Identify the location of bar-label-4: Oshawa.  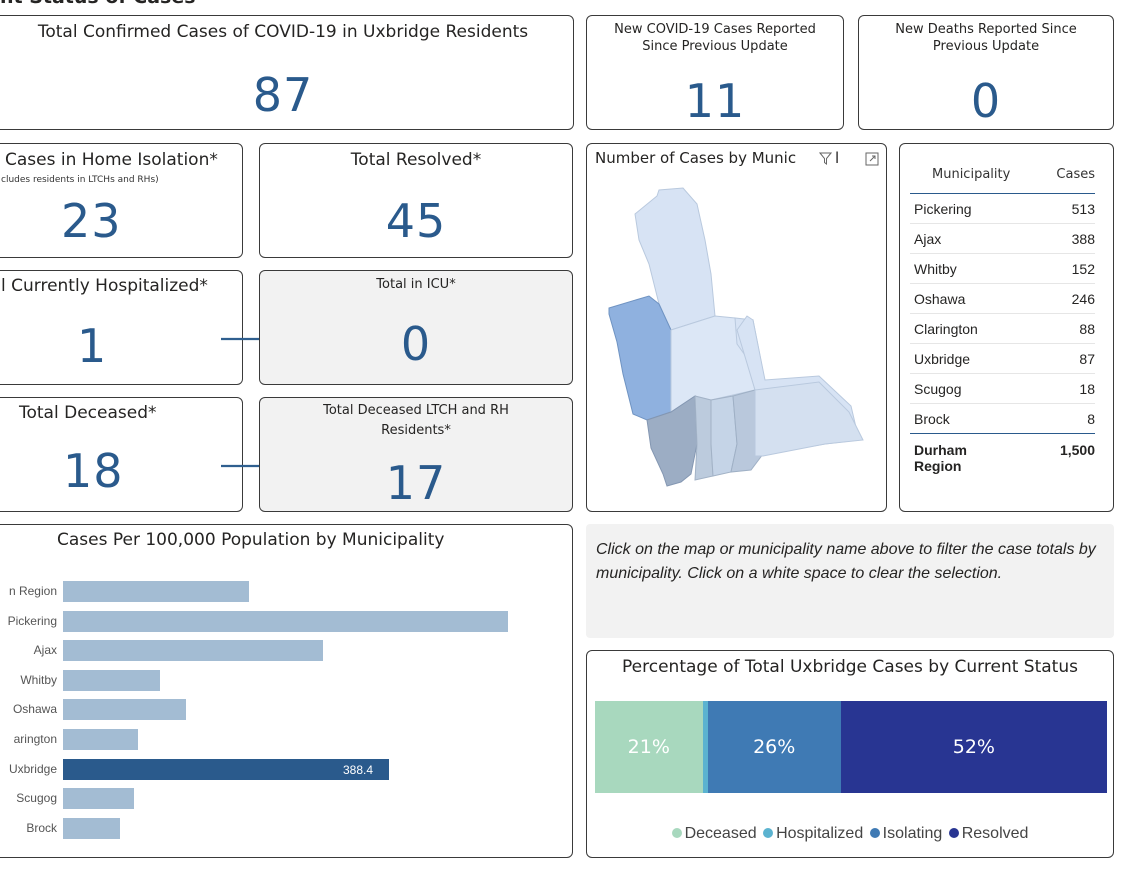
(34, 709).